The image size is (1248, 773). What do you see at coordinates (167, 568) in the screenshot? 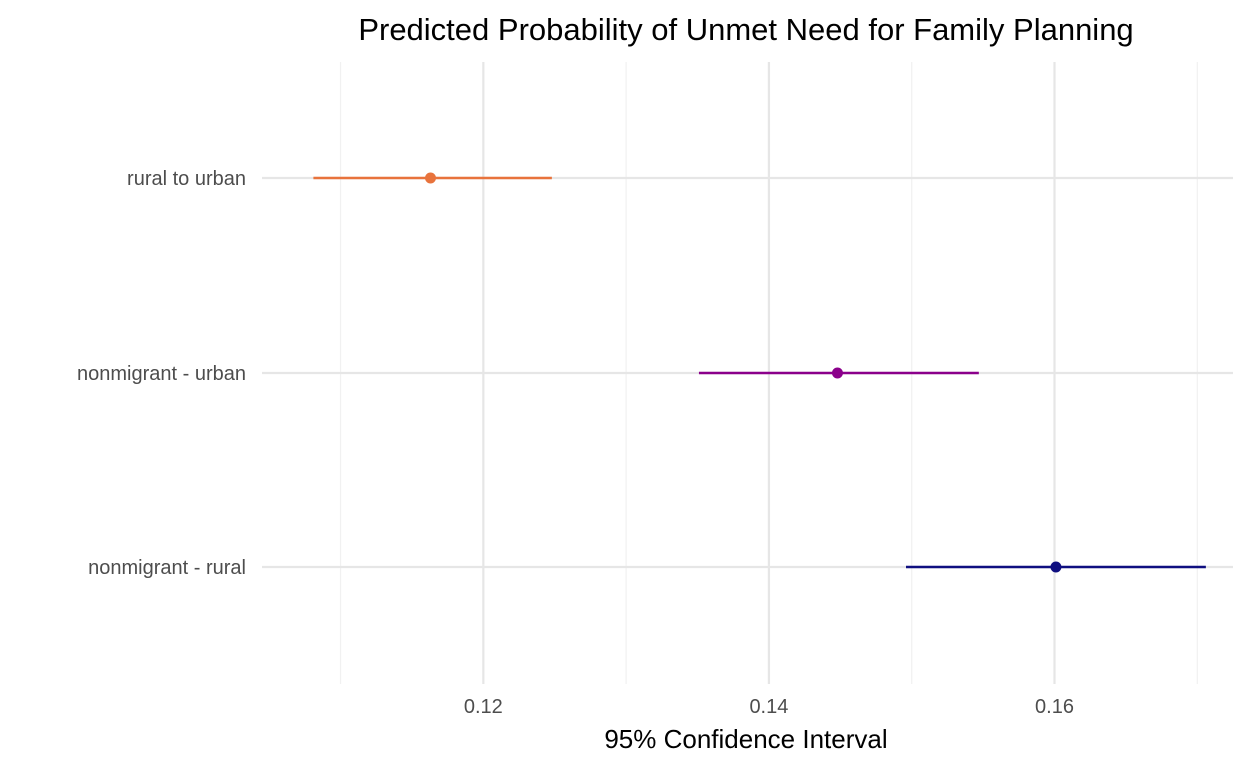
I see `y-tick-label: nonmigrant - rural` at bounding box center [167, 568].